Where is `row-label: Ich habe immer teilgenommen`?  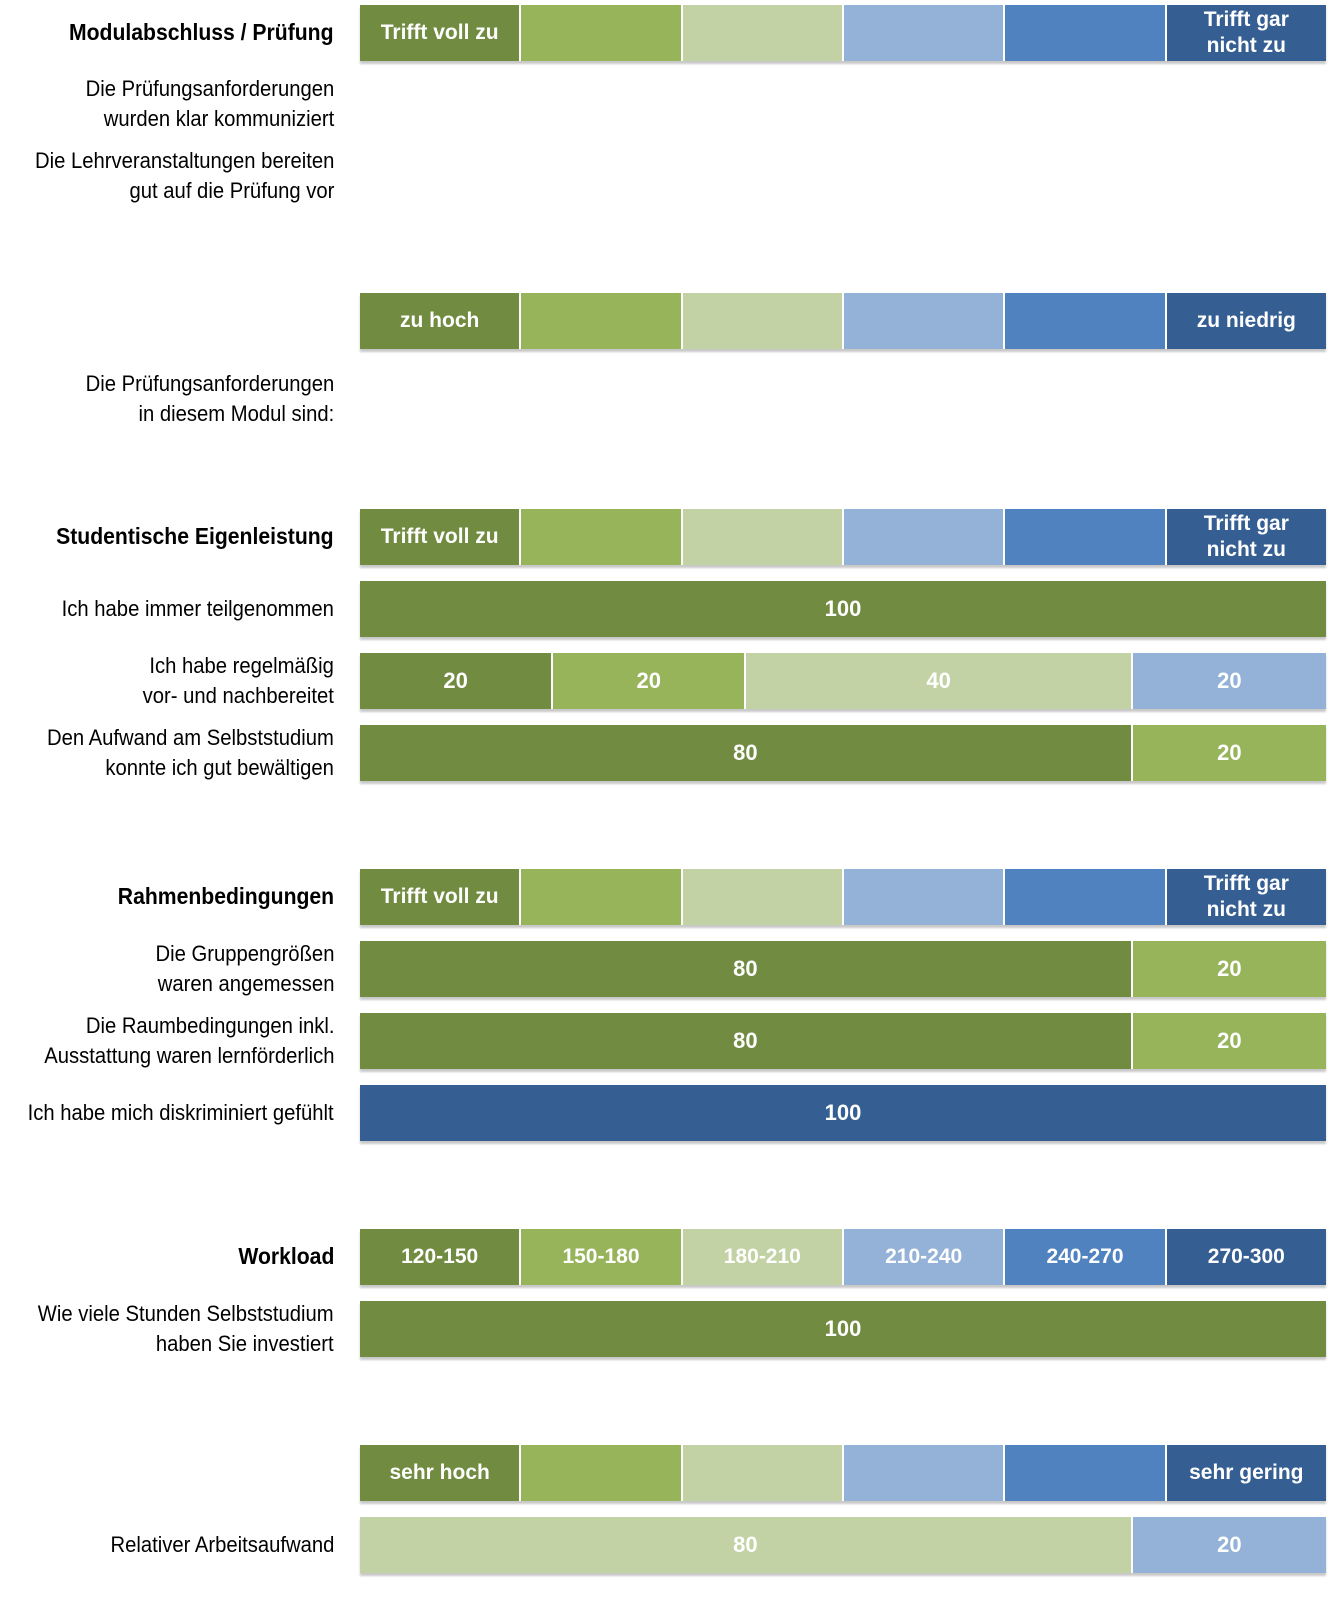 row-label: Ich habe immer teilgenommen is located at coordinates (197, 608).